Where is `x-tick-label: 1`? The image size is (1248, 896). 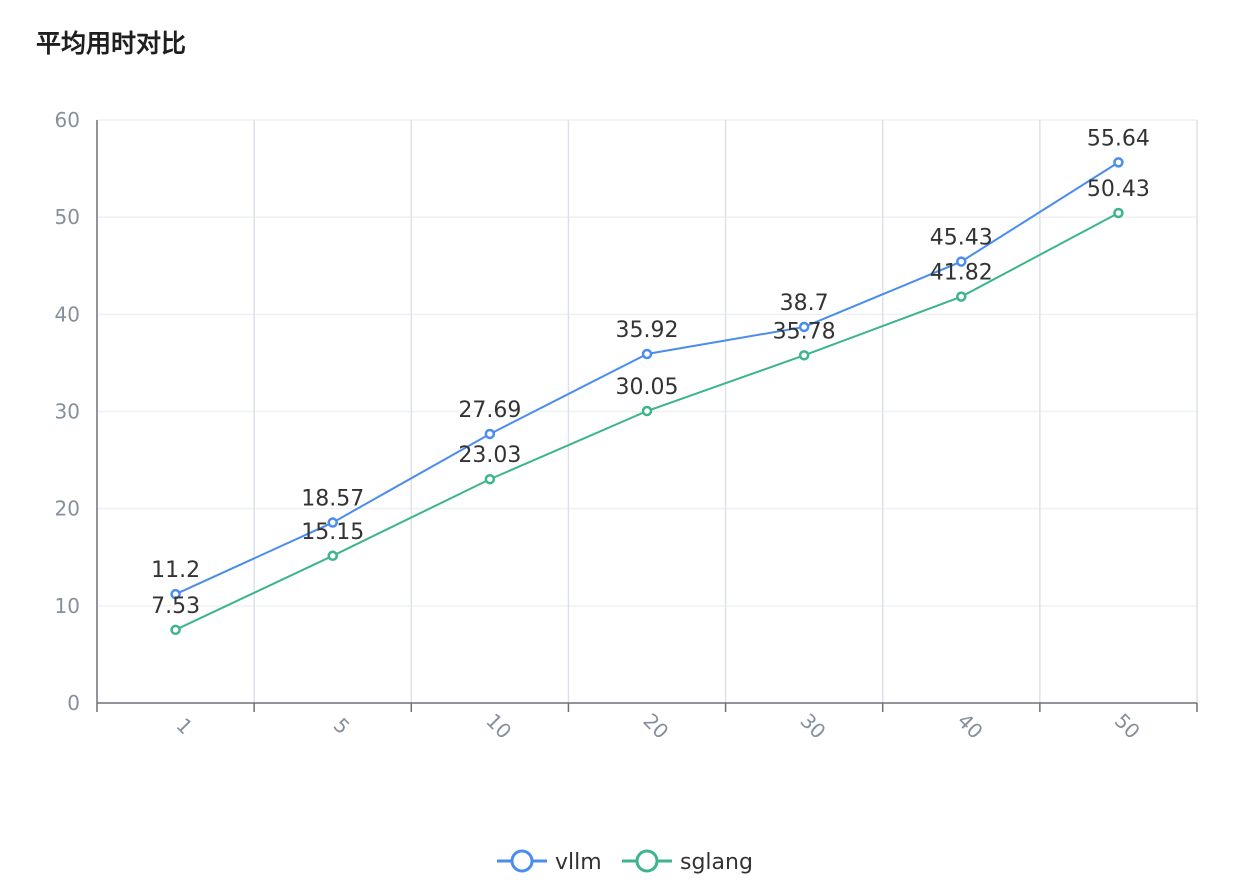 x-tick-label: 1 is located at coordinates (185, 726).